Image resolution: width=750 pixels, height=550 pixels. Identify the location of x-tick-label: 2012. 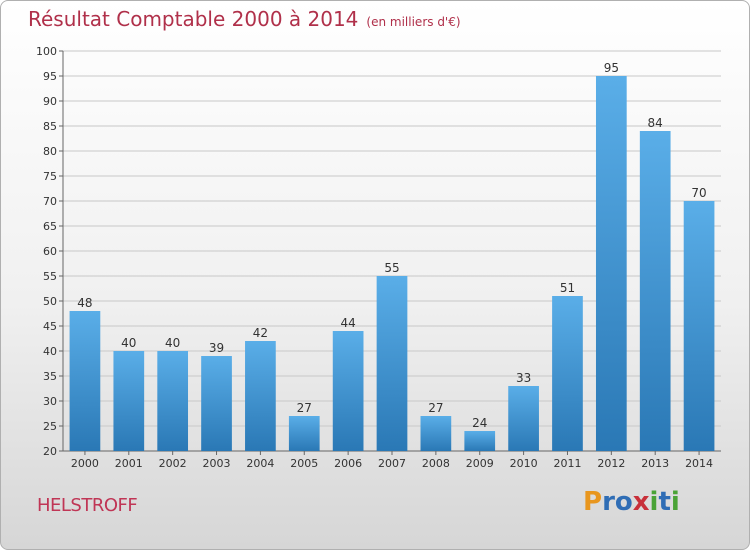
(611, 463).